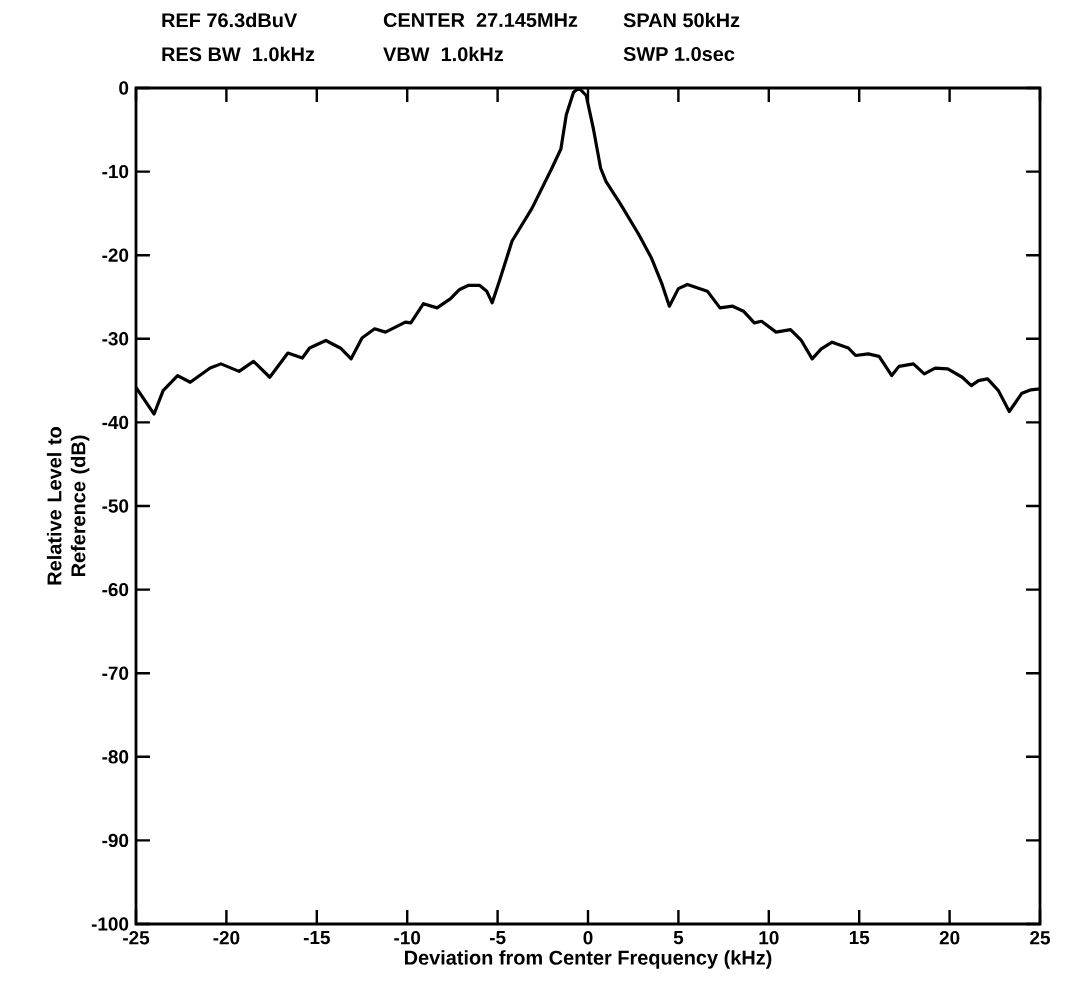 The height and width of the screenshot is (1008, 1079). I want to click on x-tick-label: -25, so click(136, 938).